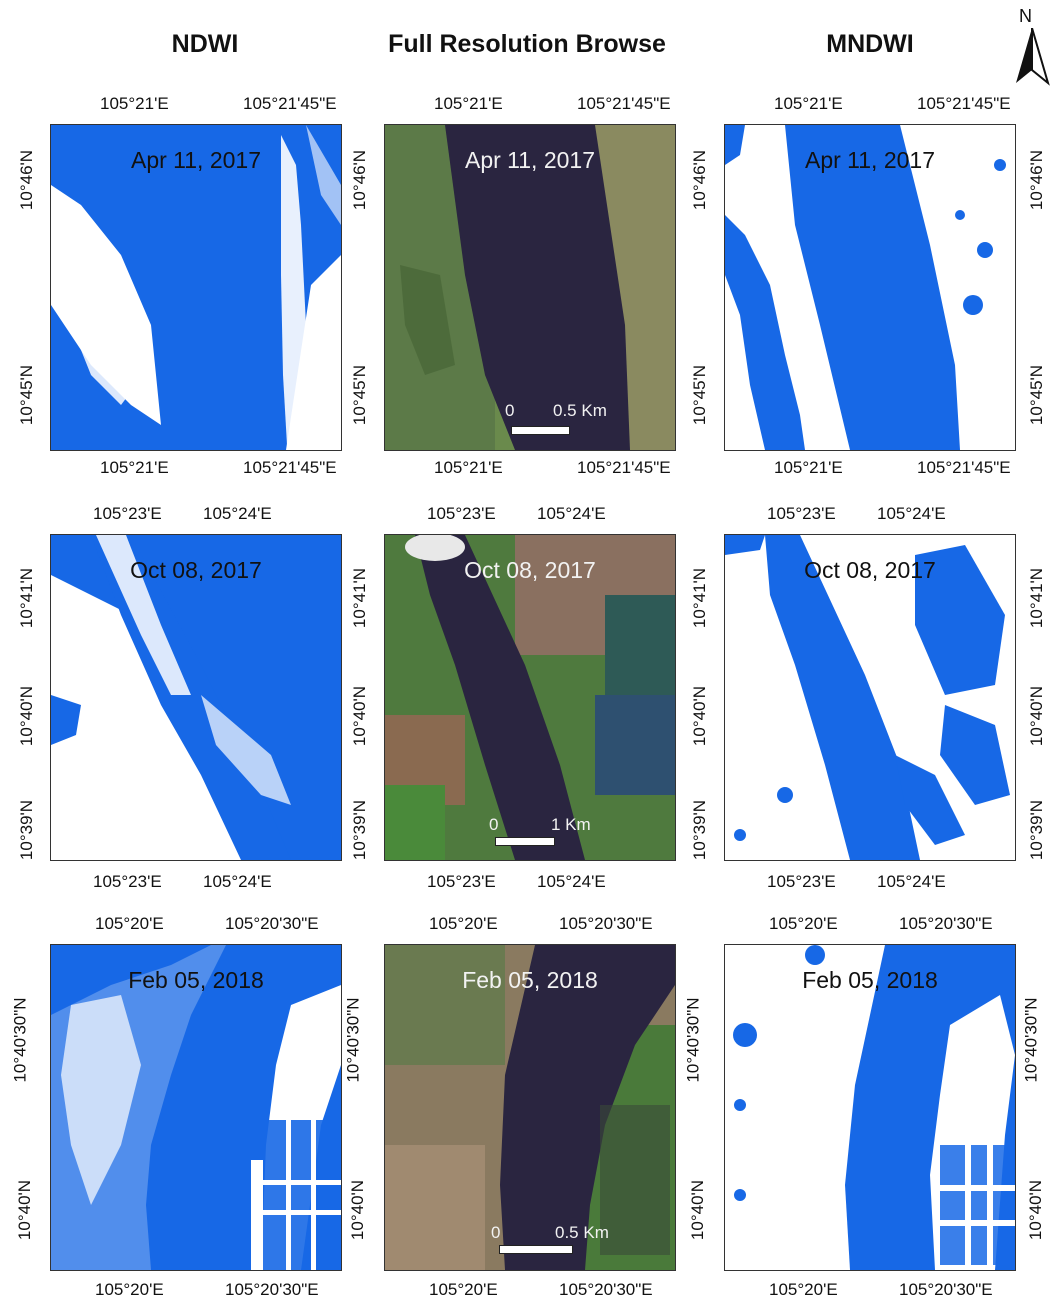 The height and width of the screenshot is (1306, 1057). I want to click on ndwi-panel-apr-2017: Apr 11, 2017, so click(196, 287).